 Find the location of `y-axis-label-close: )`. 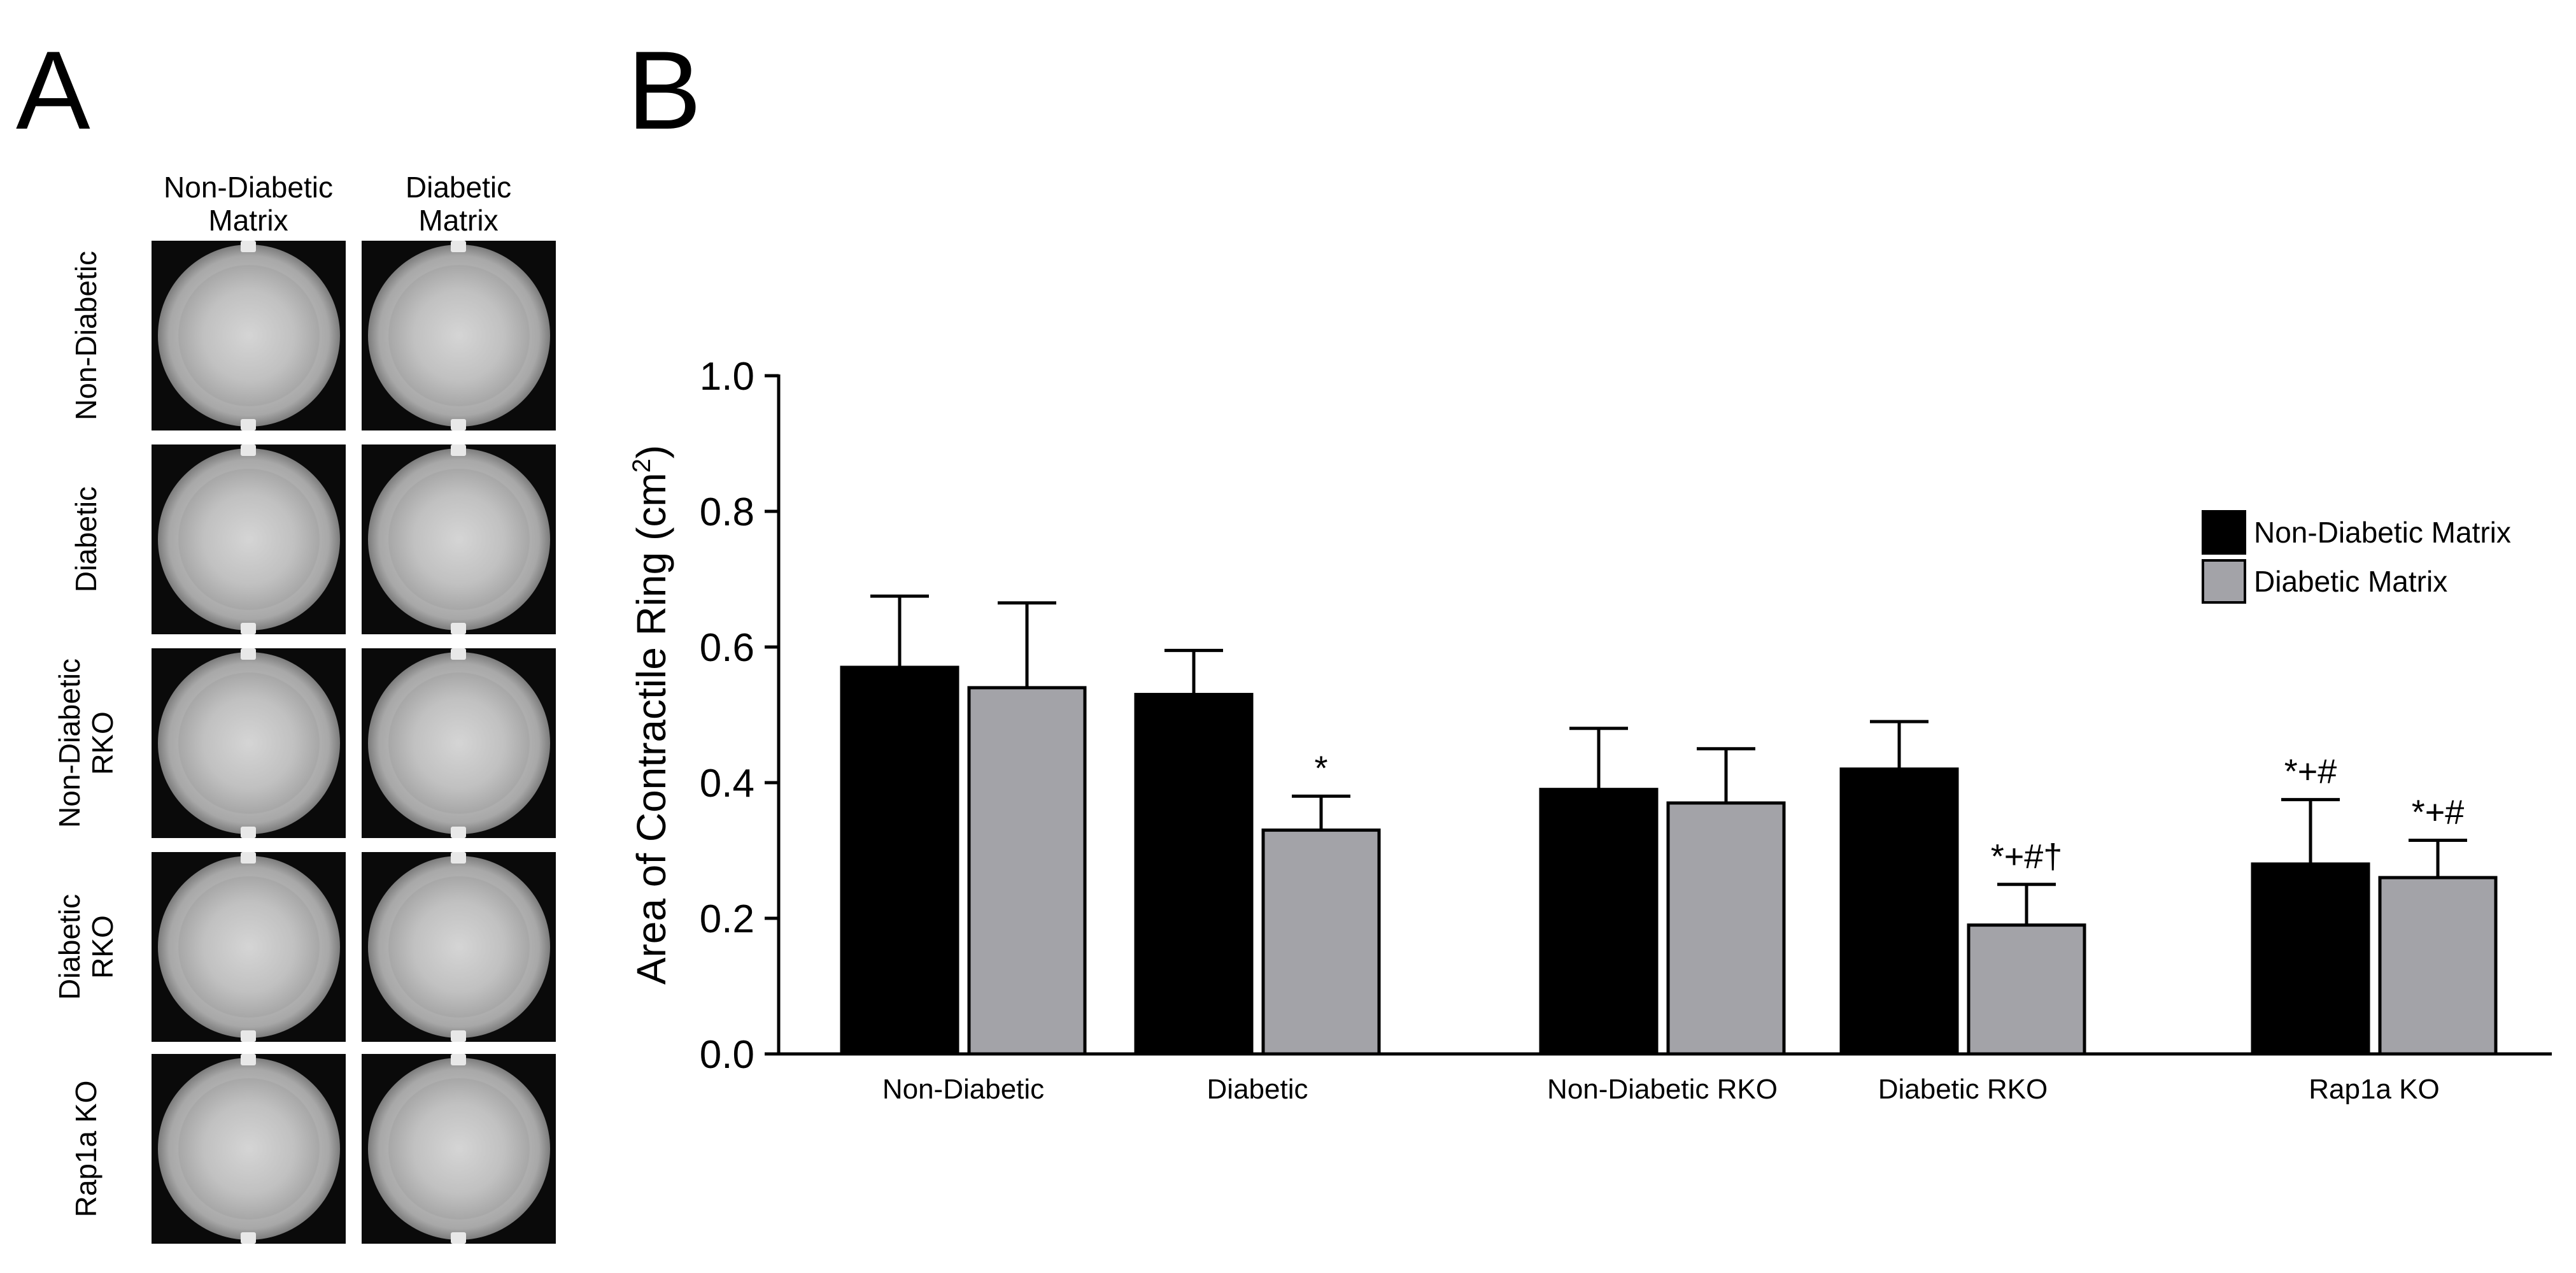

y-axis-label-close: ) is located at coordinates (651, 452).